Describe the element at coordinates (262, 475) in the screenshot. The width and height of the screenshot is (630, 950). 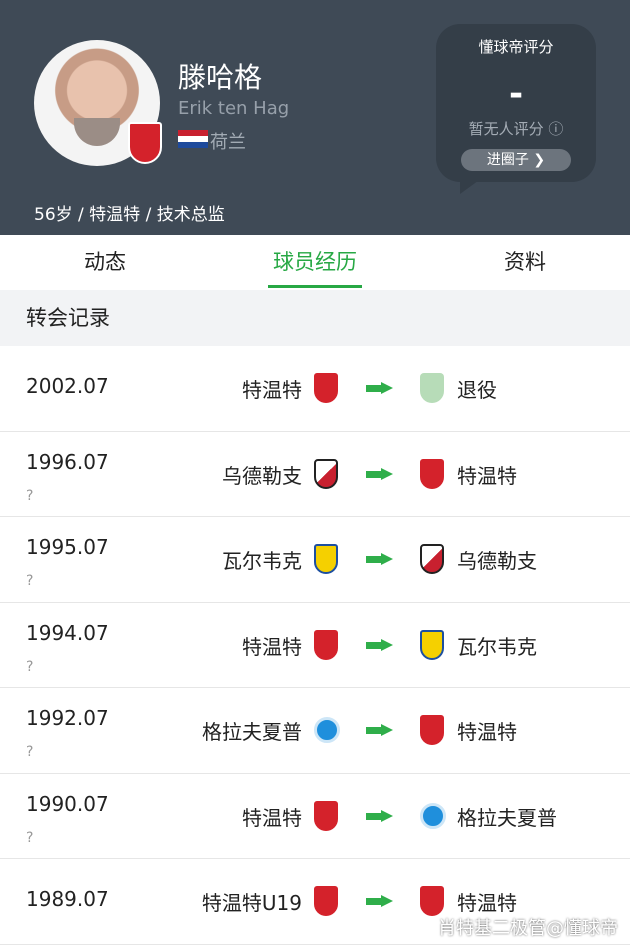
I see `from-club: 乌德勒支` at that location.